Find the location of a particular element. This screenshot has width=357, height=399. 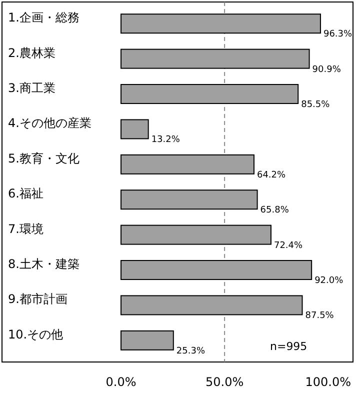

category-label: 5.教育・文化 is located at coordinates (44, 158).